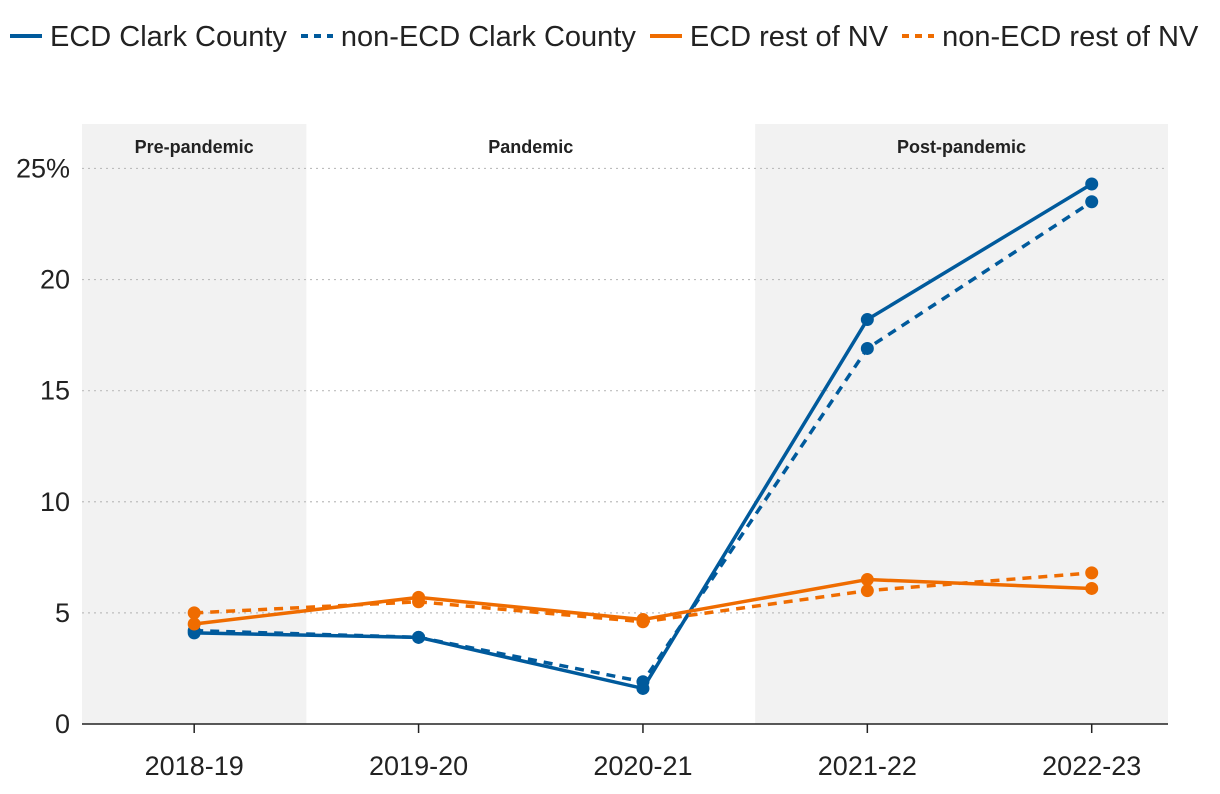  I want to click on legend-item: ECD Clark County, so click(148, 37).